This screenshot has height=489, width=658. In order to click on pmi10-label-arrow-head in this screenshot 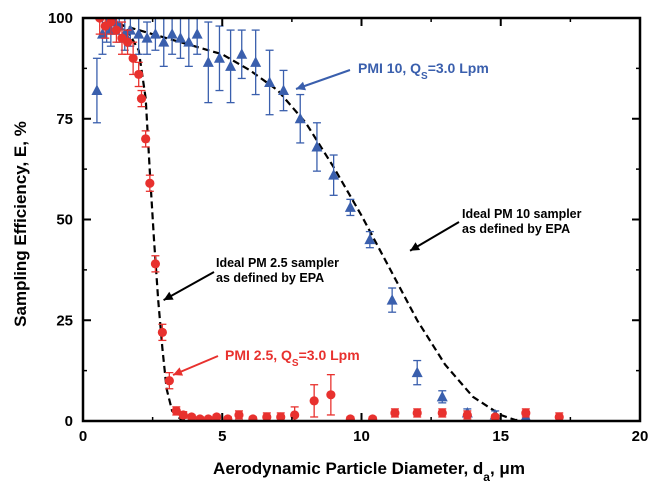, I will do `click(301, 86)`.